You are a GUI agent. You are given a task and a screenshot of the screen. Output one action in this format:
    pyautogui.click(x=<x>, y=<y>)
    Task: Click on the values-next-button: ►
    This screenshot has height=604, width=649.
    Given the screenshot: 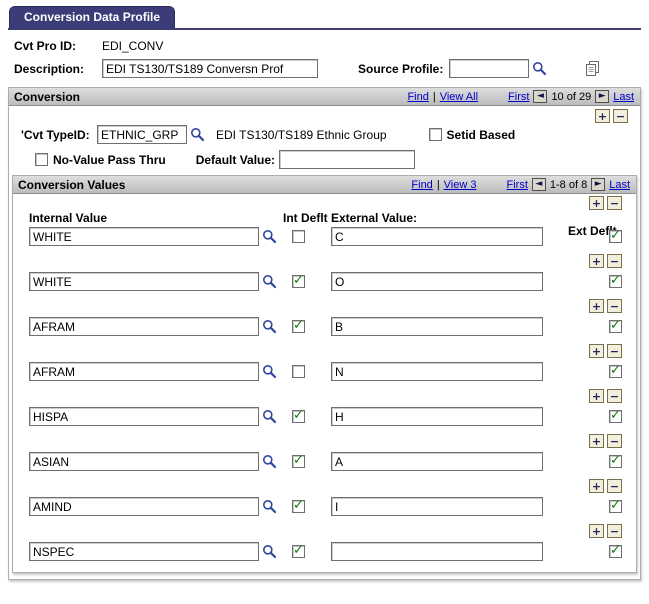 What is the action you would take?
    pyautogui.click(x=598, y=184)
    